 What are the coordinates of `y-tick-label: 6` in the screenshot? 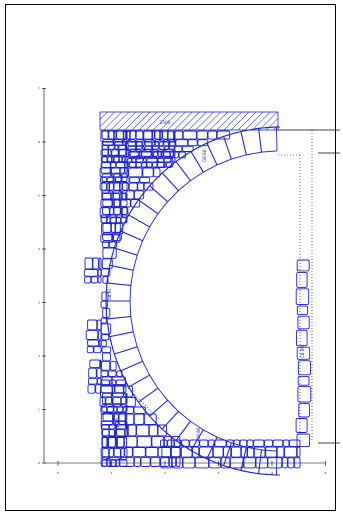 It's located at (39, 142).